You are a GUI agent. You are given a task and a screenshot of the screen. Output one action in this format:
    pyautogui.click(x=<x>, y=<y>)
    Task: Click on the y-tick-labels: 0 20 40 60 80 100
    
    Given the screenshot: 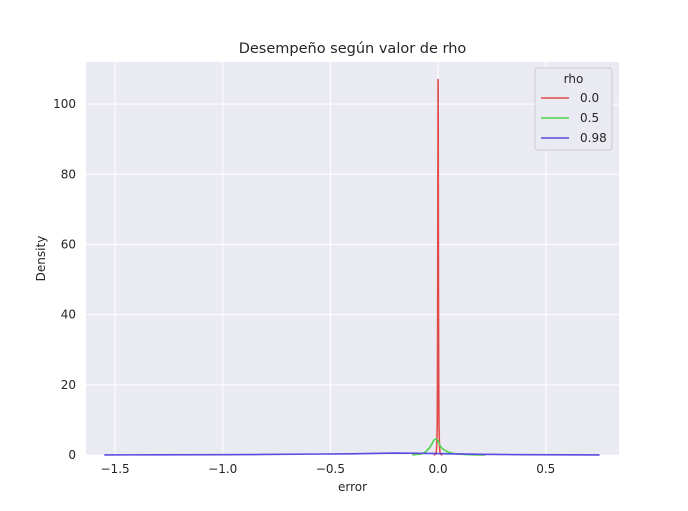 What is the action you would take?
    pyautogui.click(x=64, y=279)
    